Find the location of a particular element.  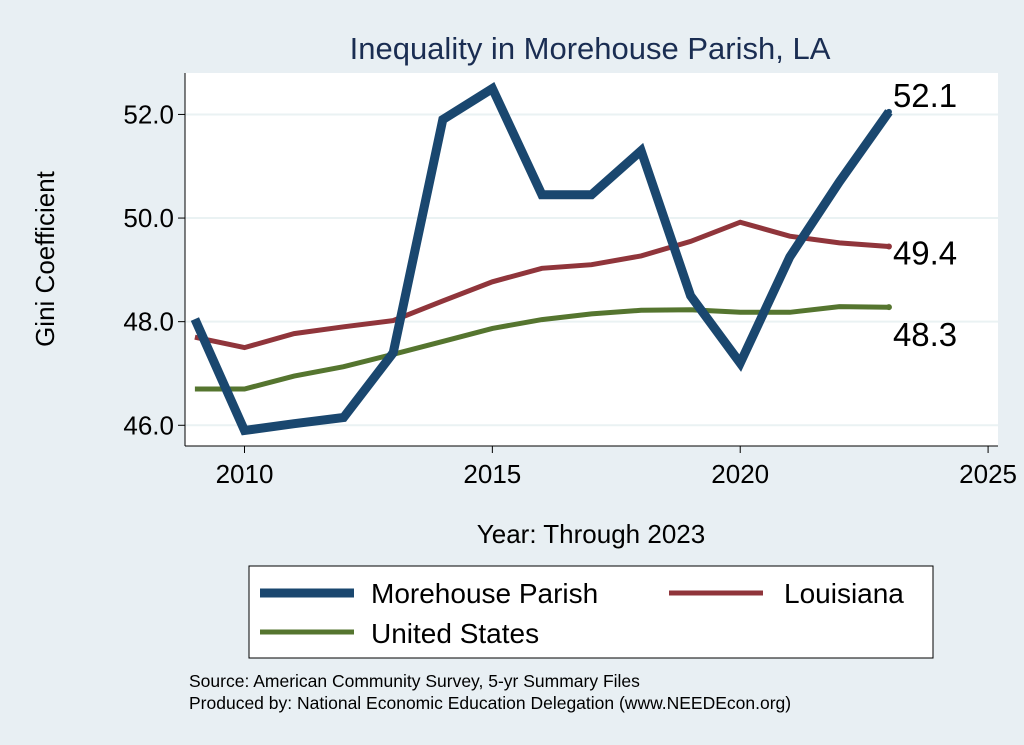

y-tick-label: 46.0 is located at coordinates (148, 425).